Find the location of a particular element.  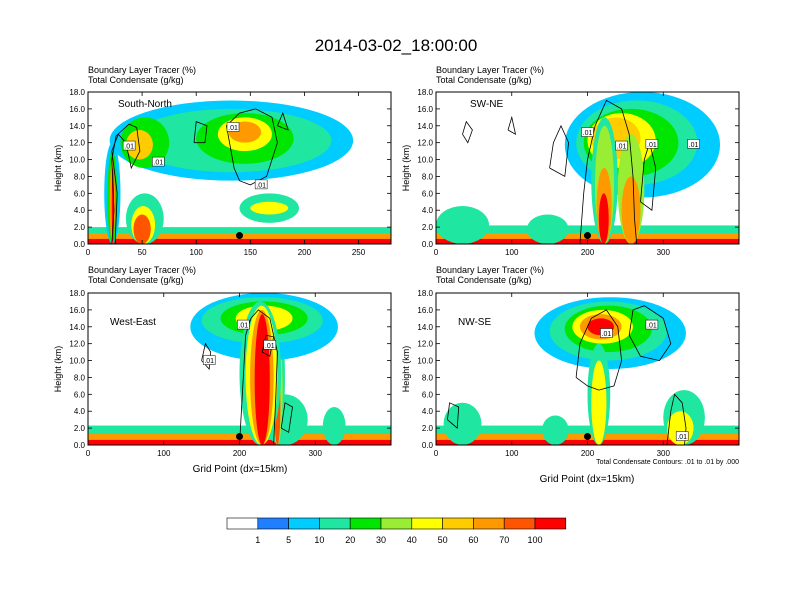

panel-label: NW-SE is located at coordinates (474, 322).